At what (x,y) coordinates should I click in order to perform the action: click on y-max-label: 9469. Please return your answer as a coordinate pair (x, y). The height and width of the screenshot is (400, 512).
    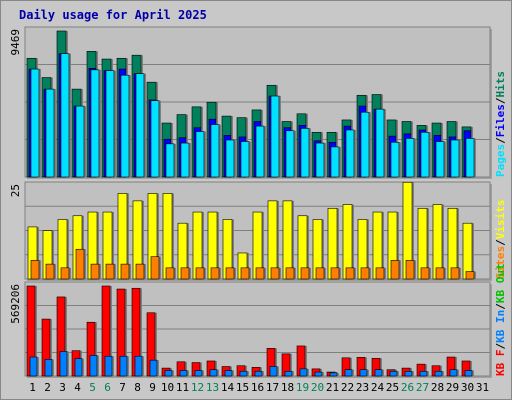
    Looking at the image, I should click on (15, 42).